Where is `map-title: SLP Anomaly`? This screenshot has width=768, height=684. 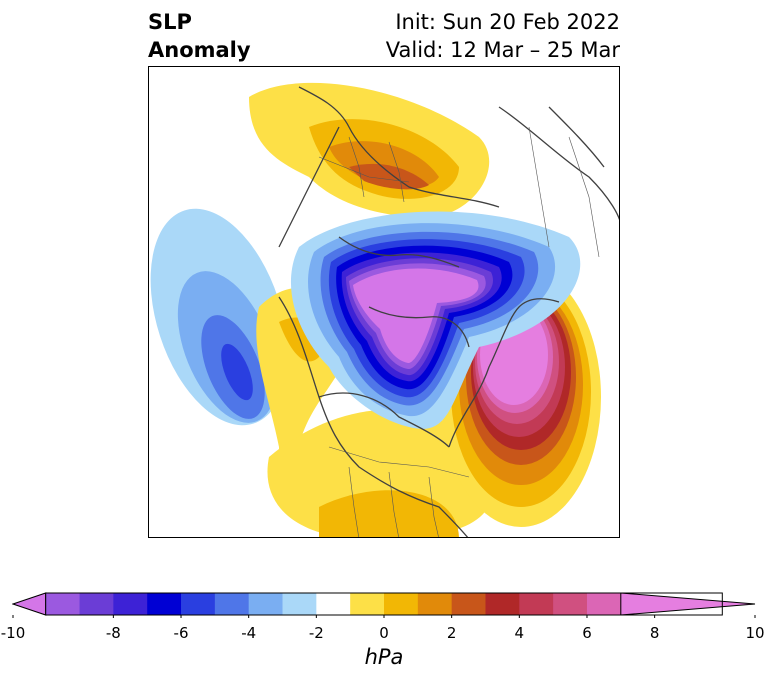
map-title: SLP Anomaly is located at coordinates (199, 36).